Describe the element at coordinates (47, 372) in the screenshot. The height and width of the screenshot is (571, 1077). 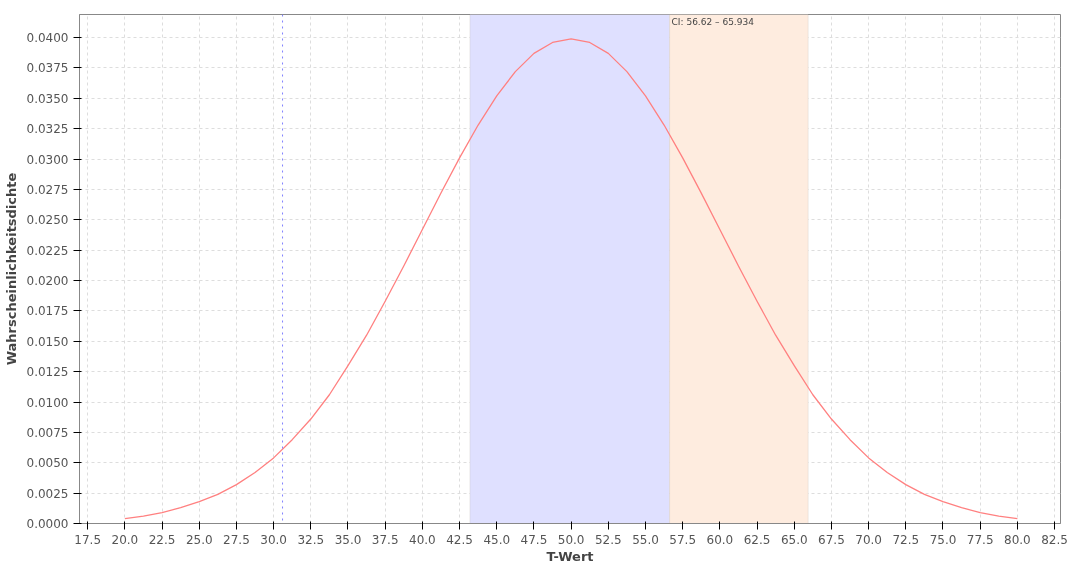
I see `y-tick-label: 0.0125` at that location.